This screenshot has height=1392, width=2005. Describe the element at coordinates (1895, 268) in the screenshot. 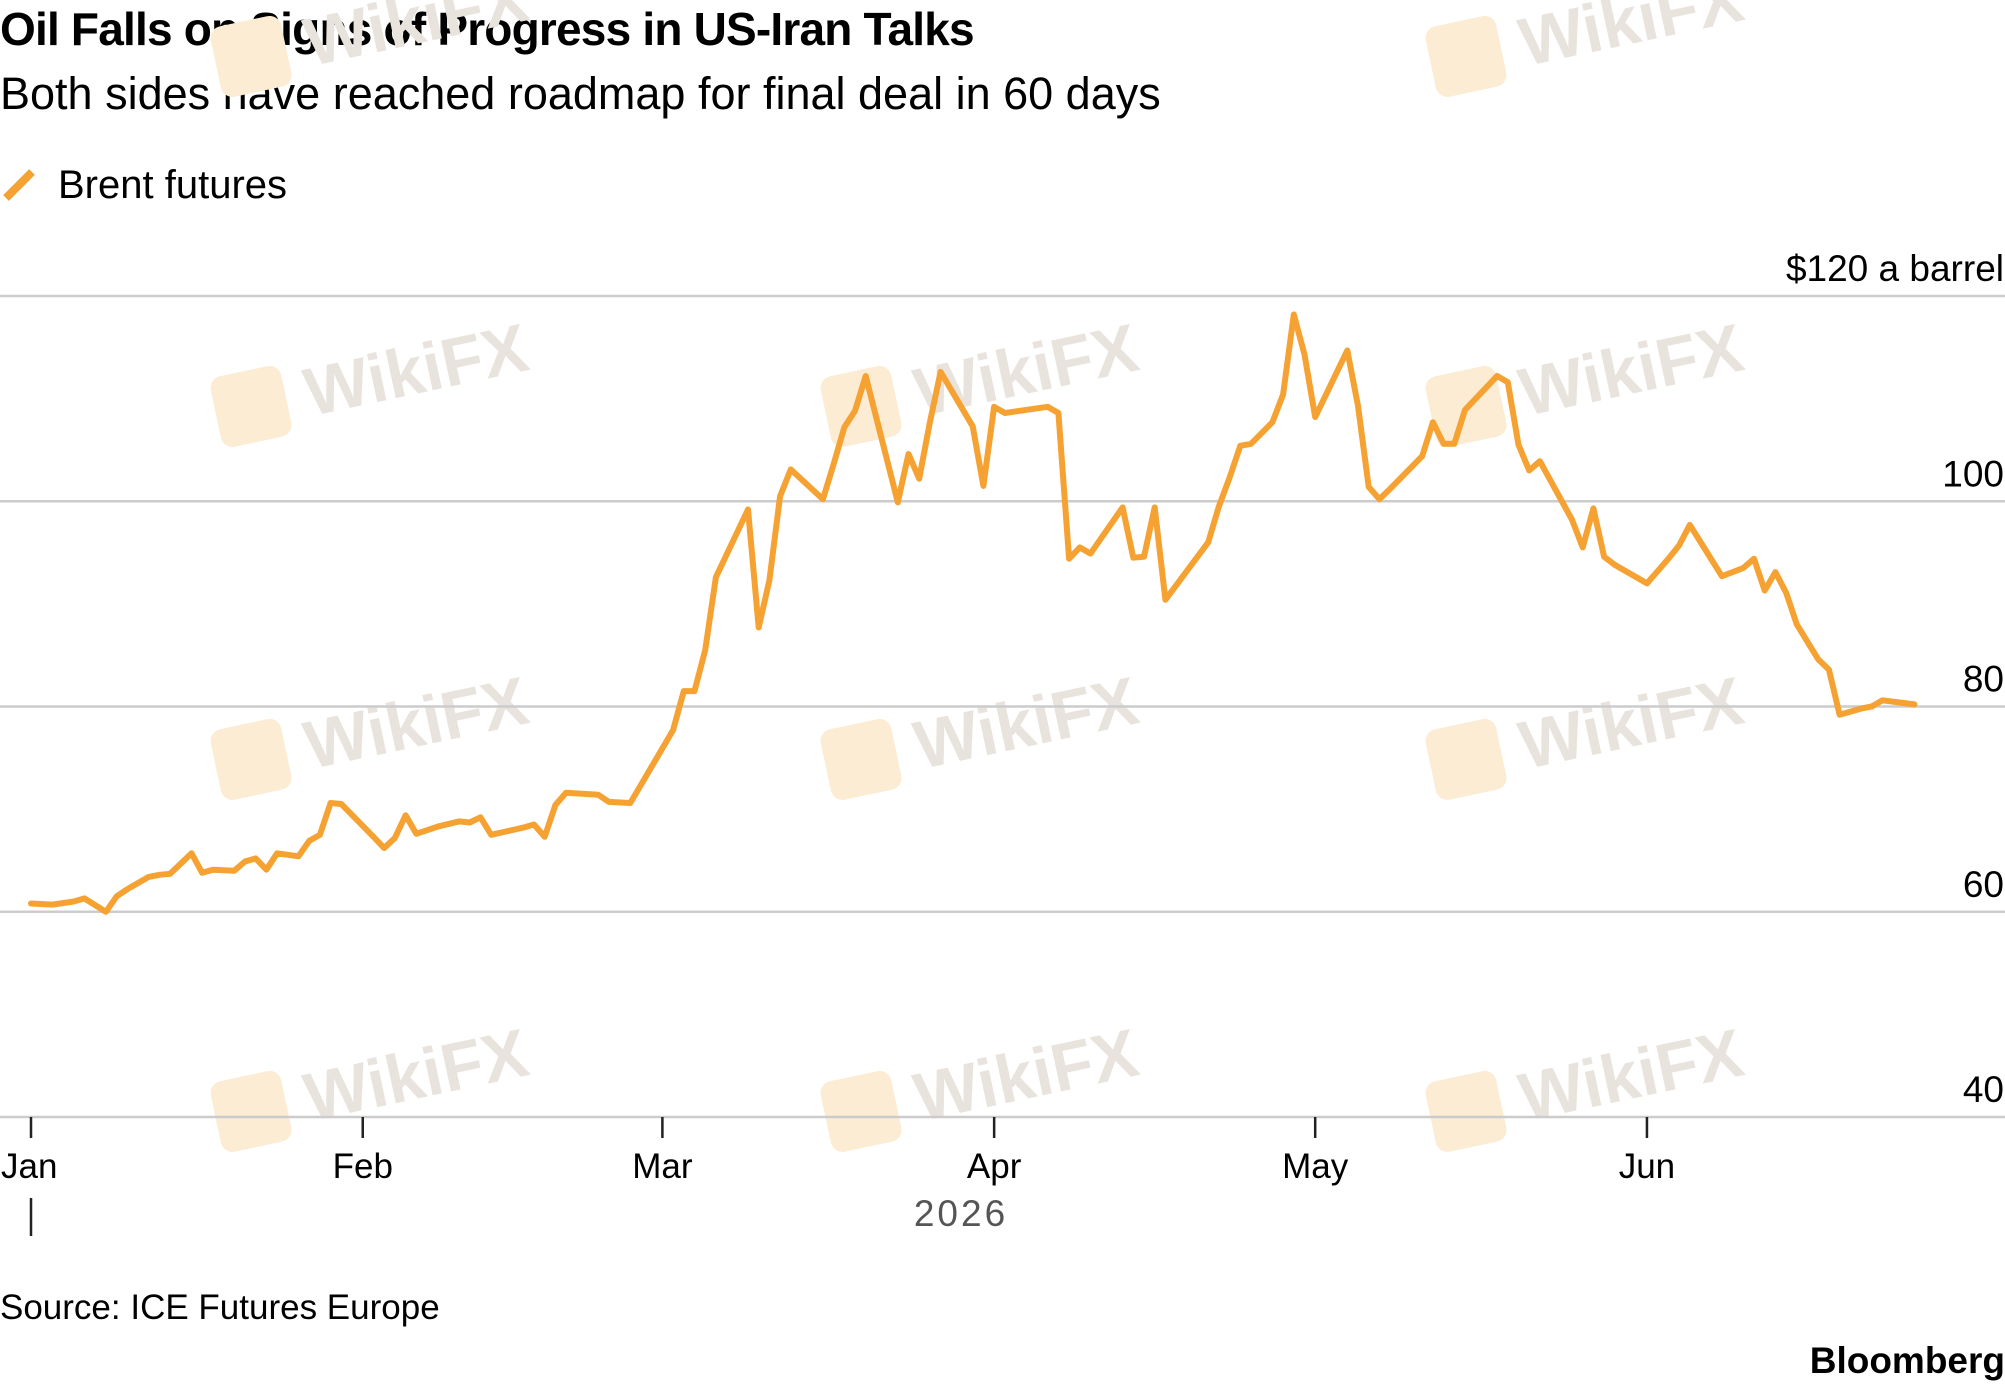

I see `y-tick-label: $120 a barrel` at that location.